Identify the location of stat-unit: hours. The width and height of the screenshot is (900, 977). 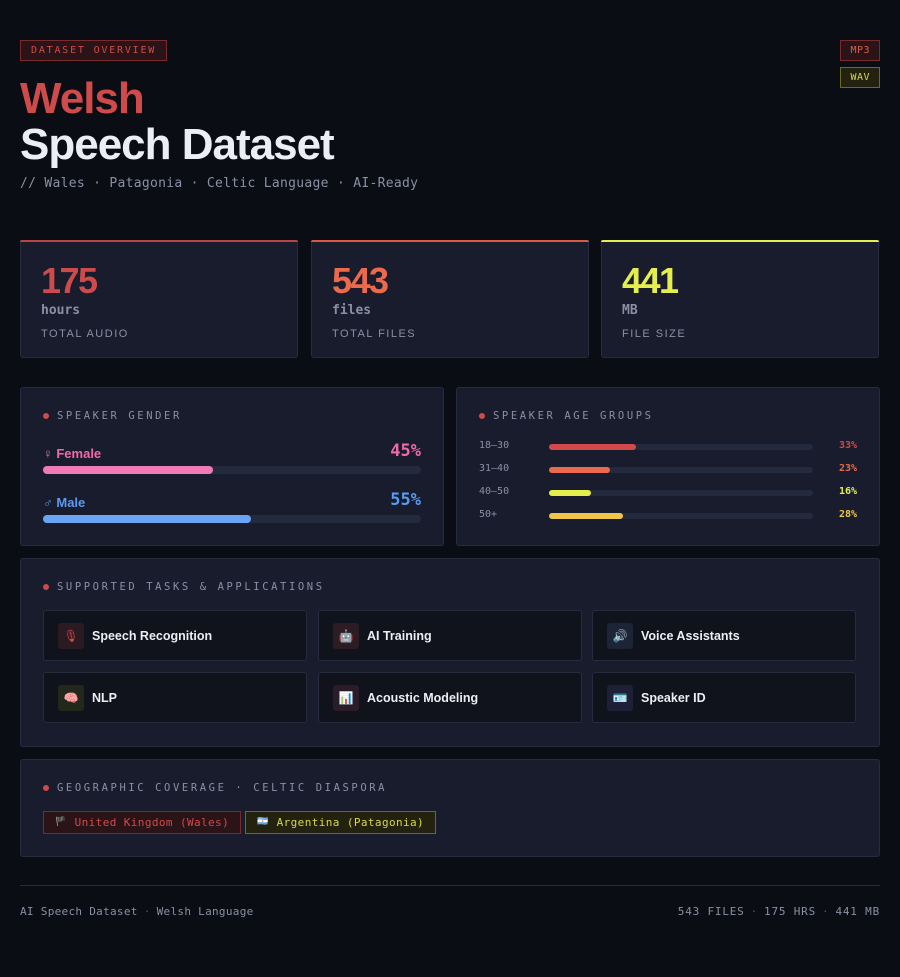
(61, 310).